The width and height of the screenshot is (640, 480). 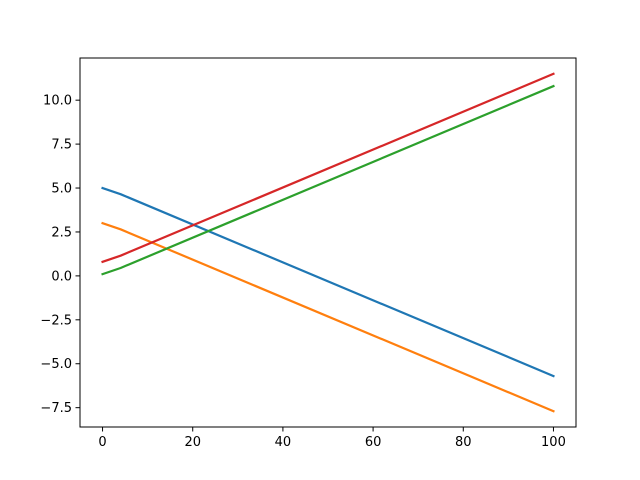 I want to click on x-tick-label-3: 60, so click(x=373, y=442).